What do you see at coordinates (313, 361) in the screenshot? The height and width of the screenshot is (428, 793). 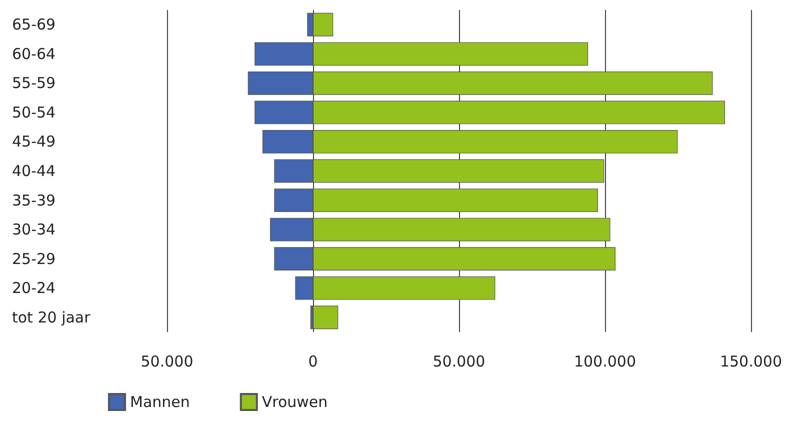 I see `x-tick-label: 0` at bounding box center [313, 361].